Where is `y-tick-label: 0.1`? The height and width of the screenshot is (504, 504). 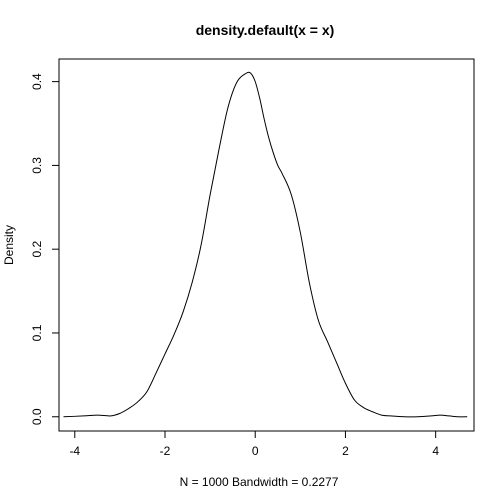
y-tick-label: 0.1 is located at coordinates (37, 332).